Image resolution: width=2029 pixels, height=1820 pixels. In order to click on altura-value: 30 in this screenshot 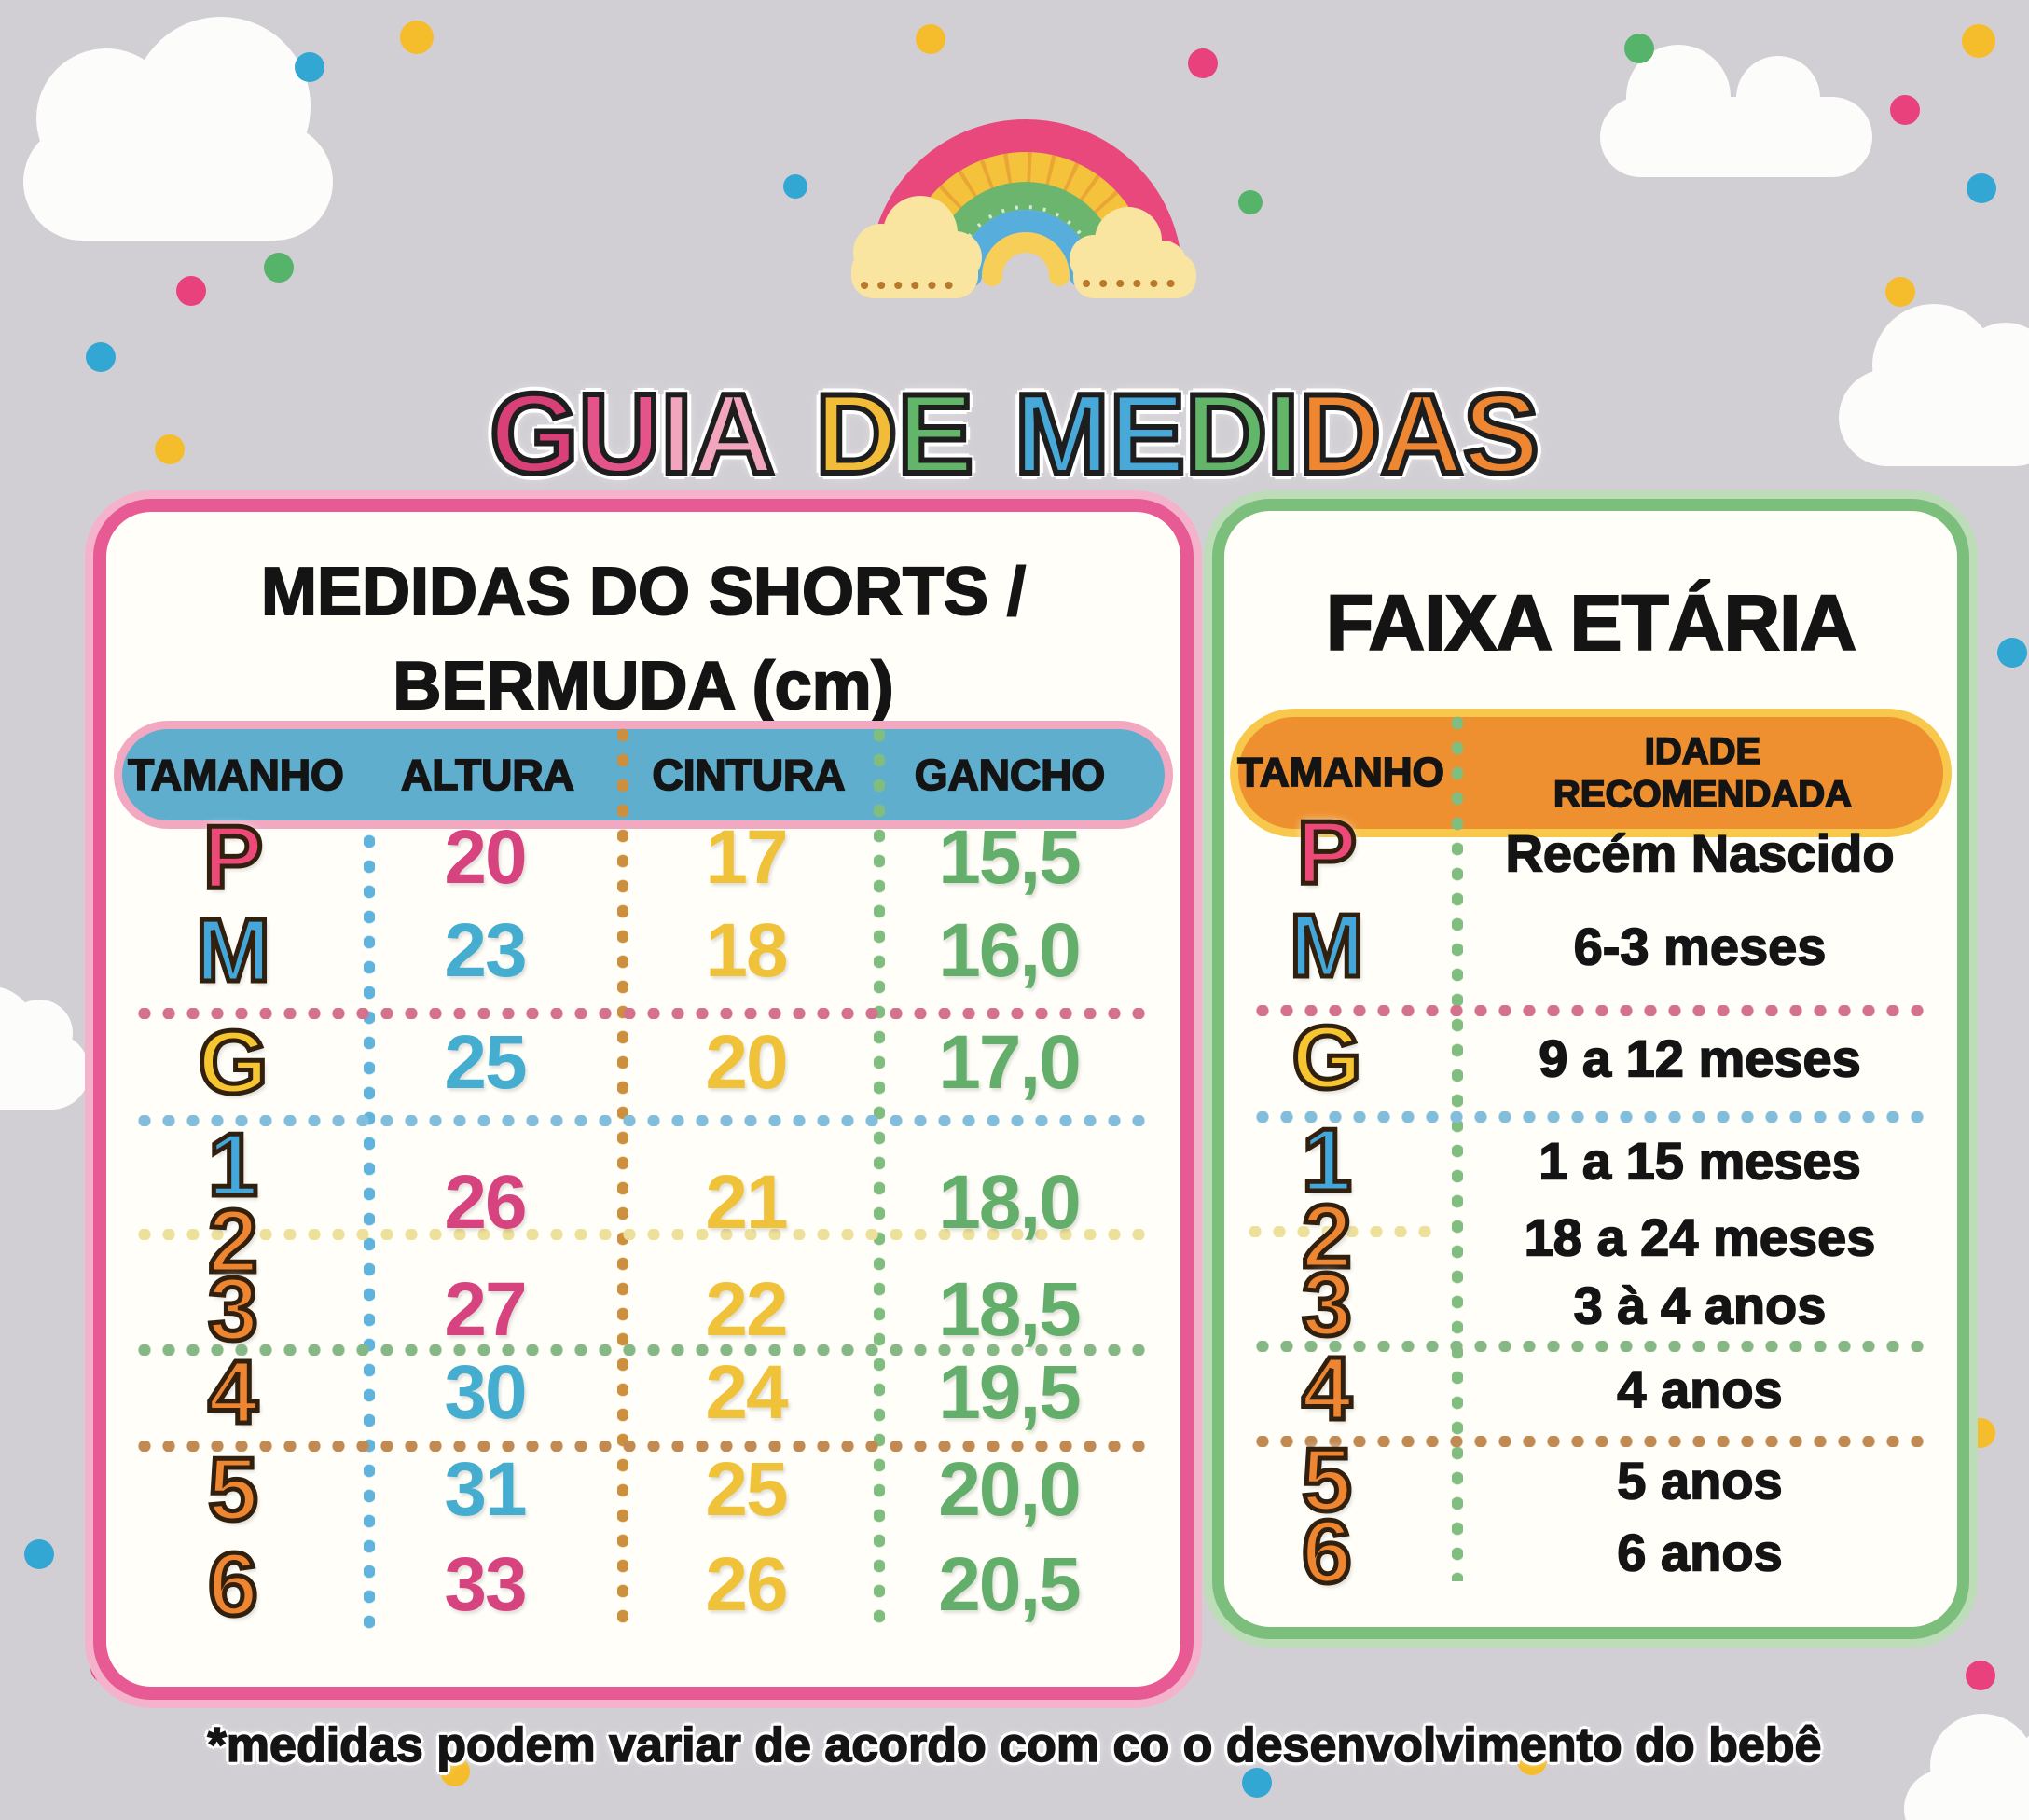, I will do `click(485, 1392)`.